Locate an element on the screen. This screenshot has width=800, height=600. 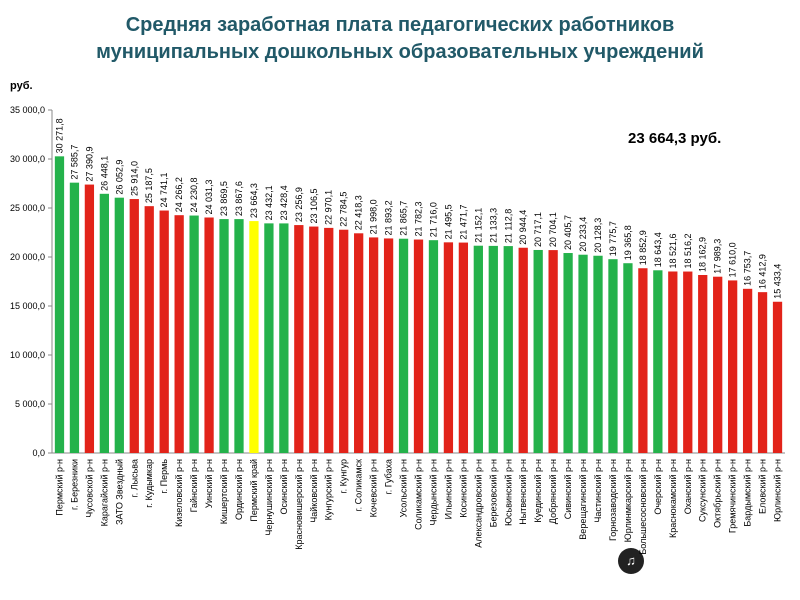
bar-value-label: 26 448,1 is located at coordinates (104, 173).